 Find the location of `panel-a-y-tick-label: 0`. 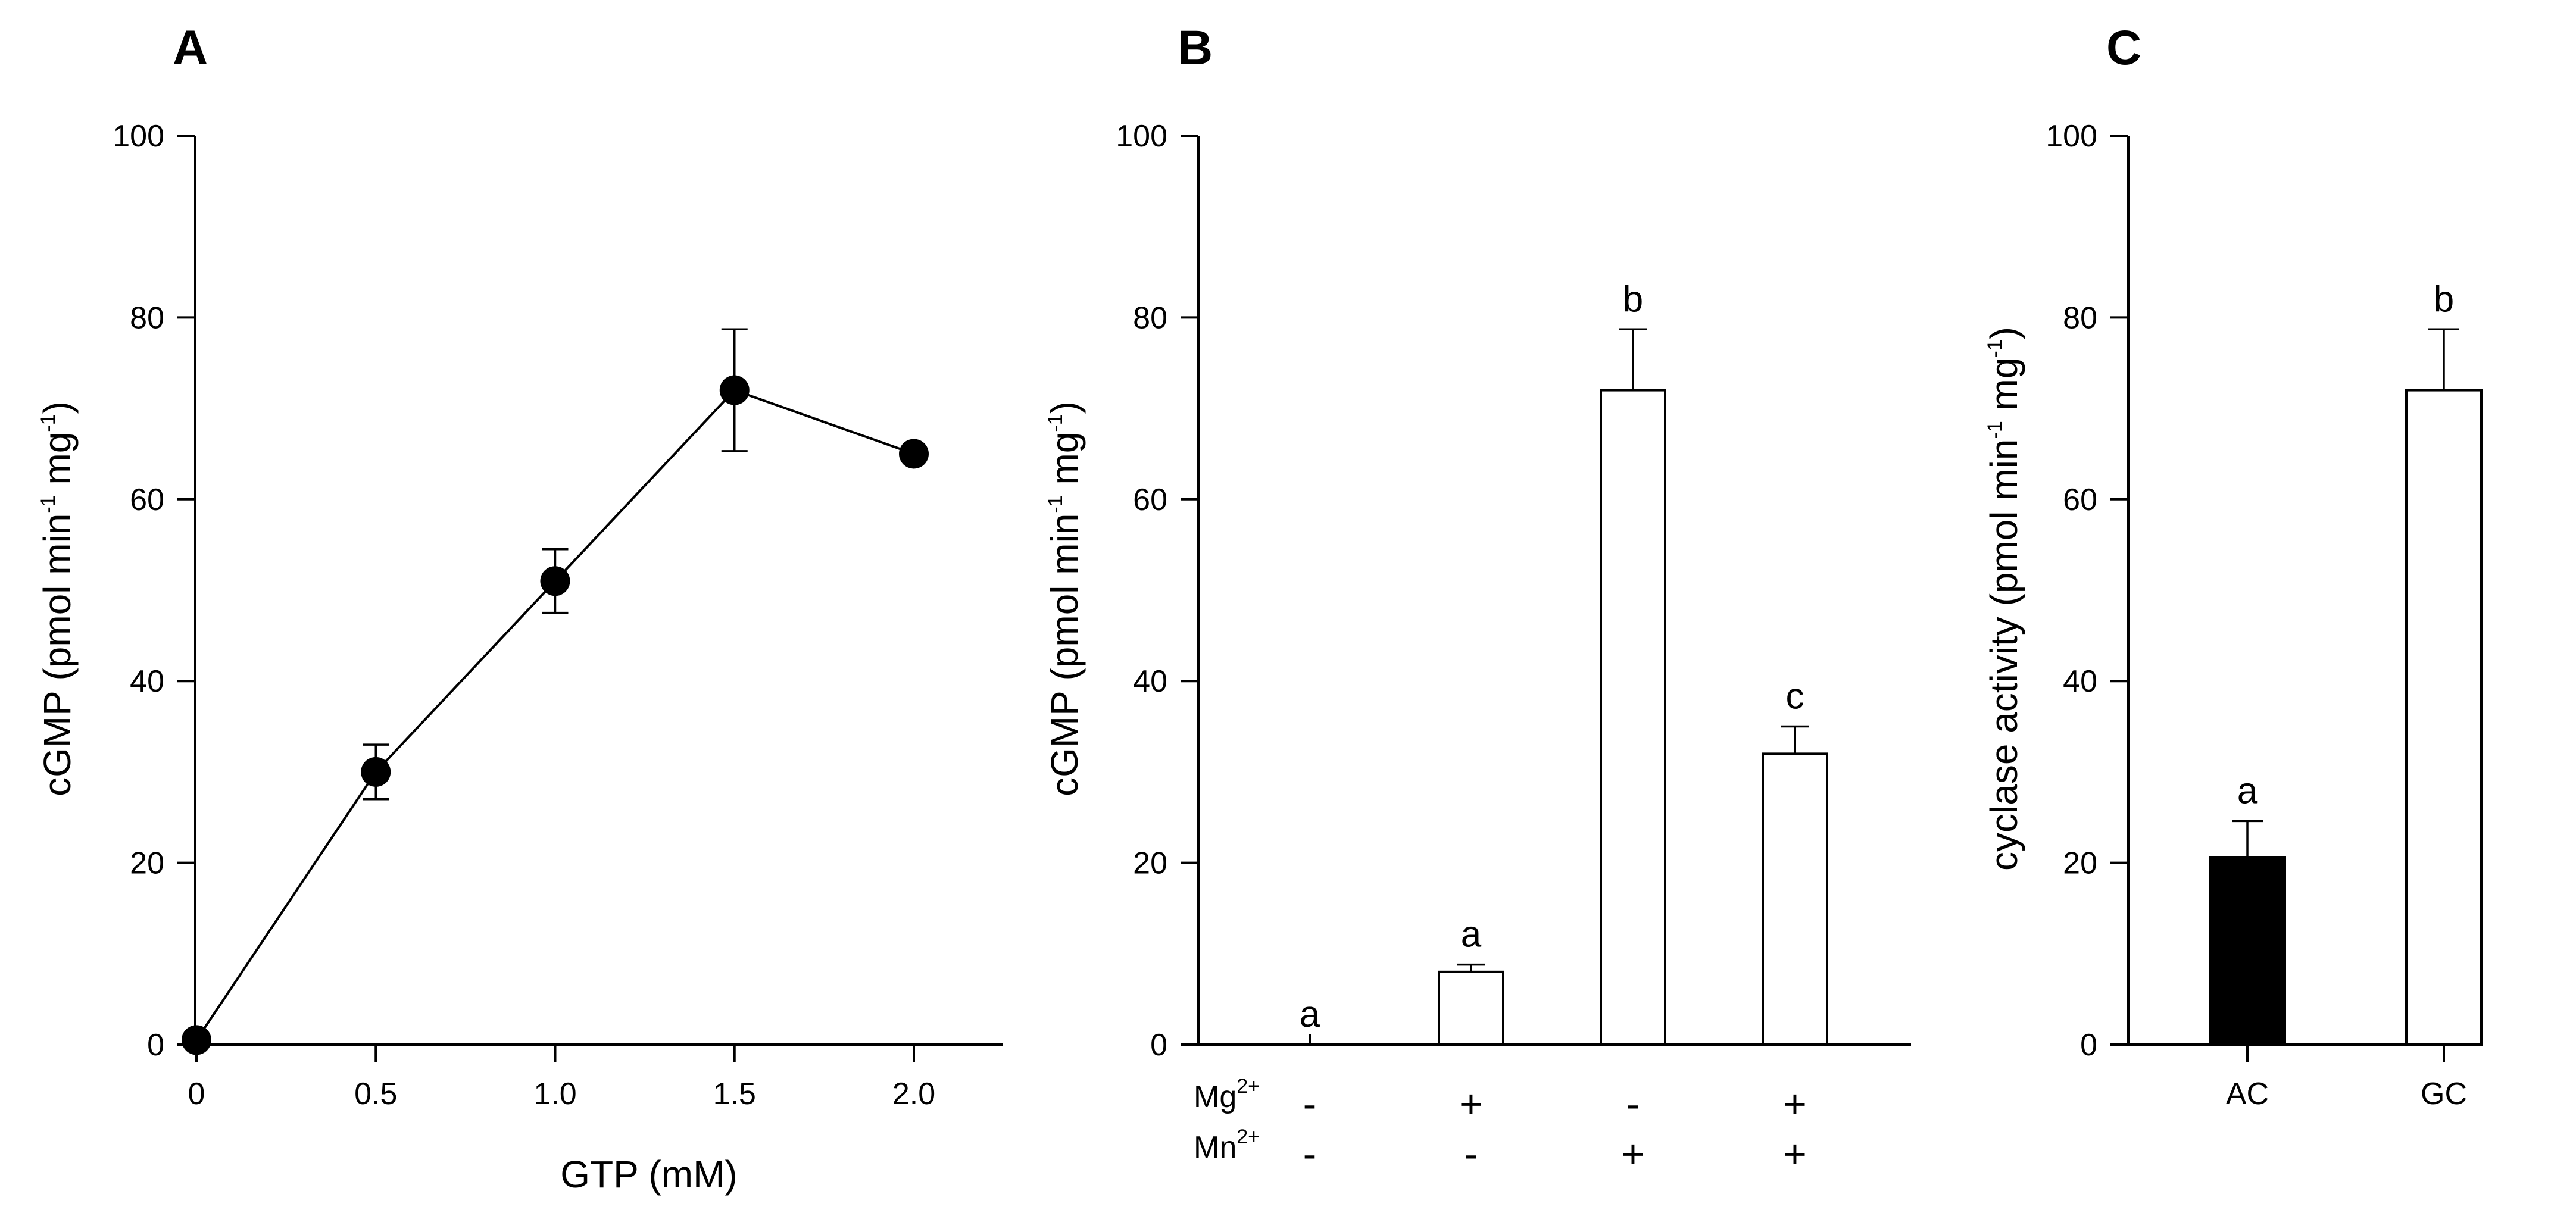

panel-a-y-tick-label: 0 is located at coordinates (155, 1045).